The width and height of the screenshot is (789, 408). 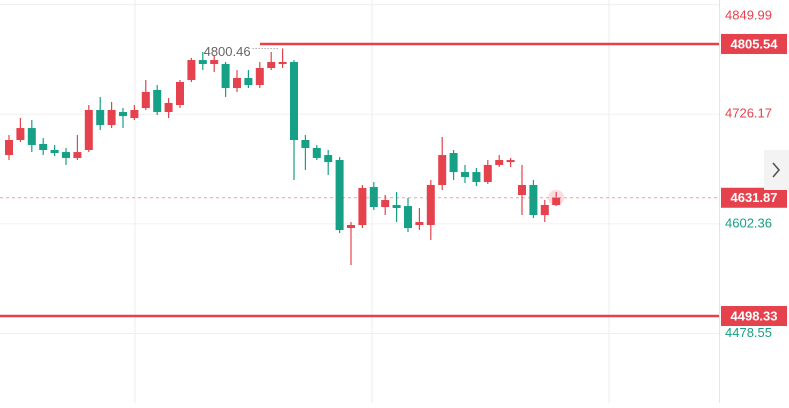 I want to click on max-label: 4800.46, so click(x=227, y=51).